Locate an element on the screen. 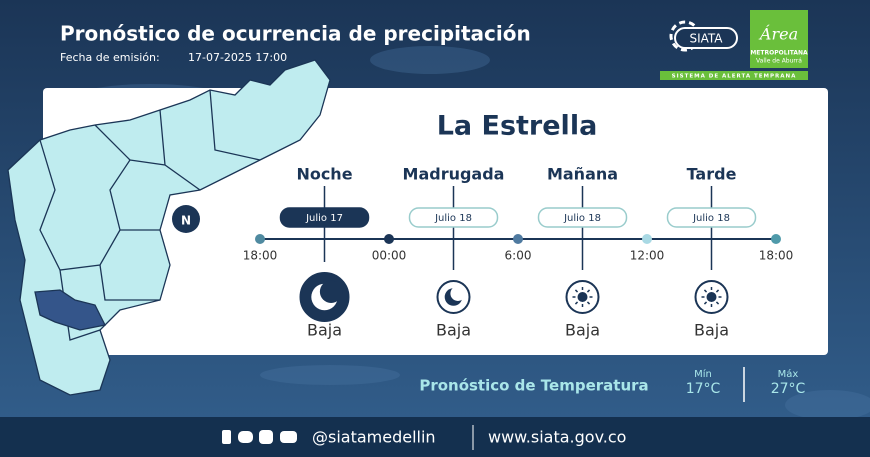 The image size is (870, 457). footer is located at coordinates (435, 437).